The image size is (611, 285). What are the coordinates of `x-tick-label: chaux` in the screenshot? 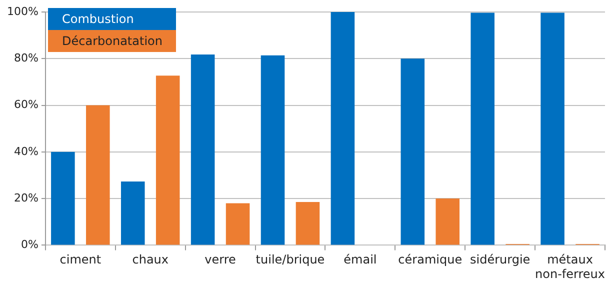 It's located at (150, 259).